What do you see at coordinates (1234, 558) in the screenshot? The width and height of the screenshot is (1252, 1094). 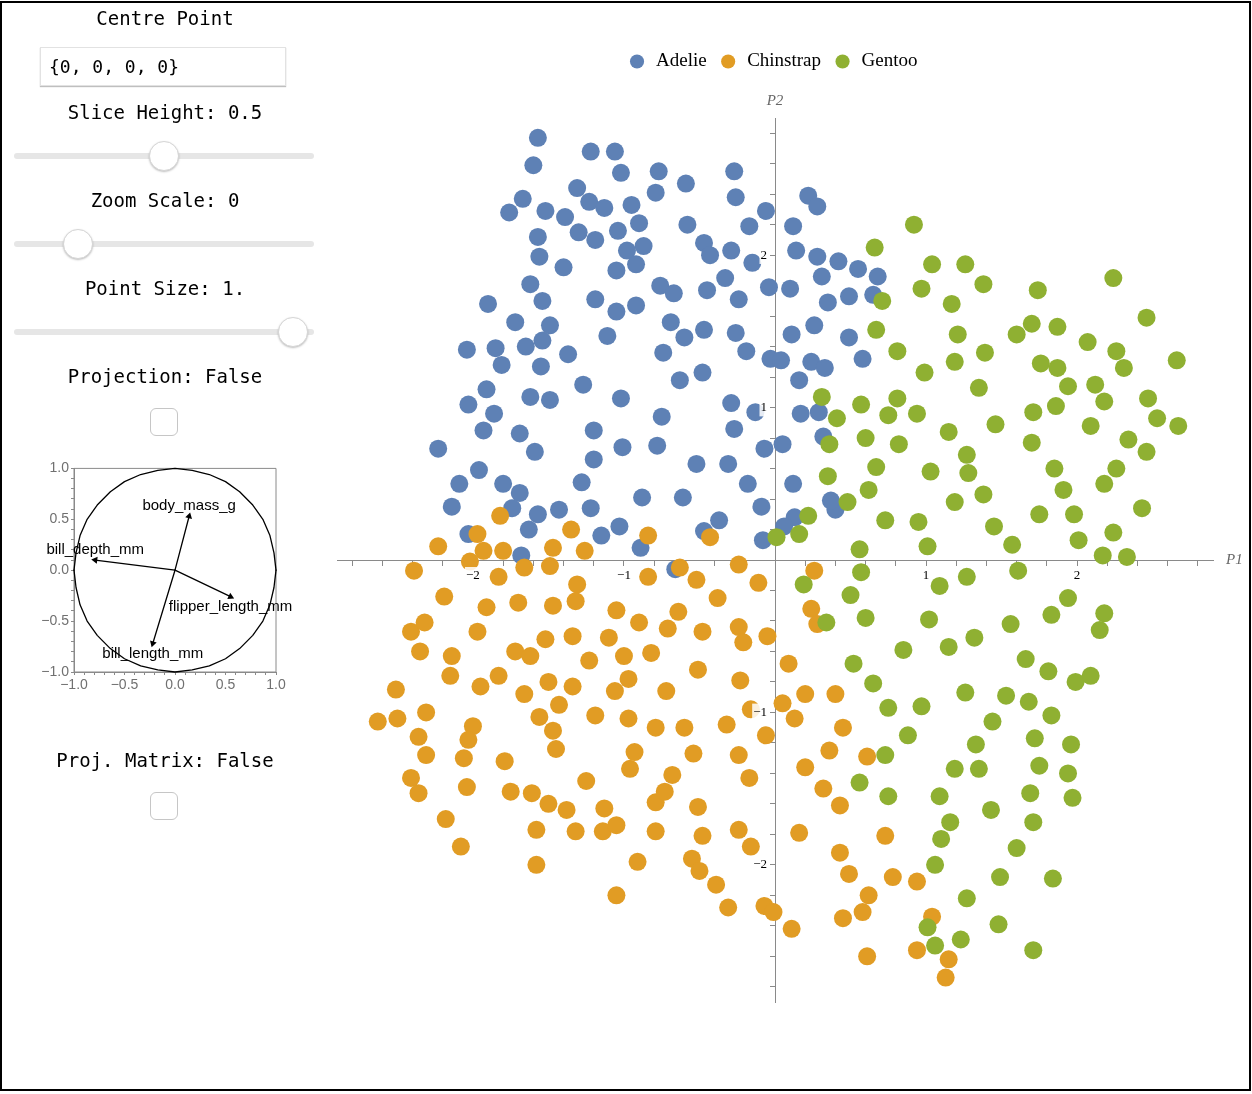 I see `x-axis-title: P1` at bounding box center [1234, 558].